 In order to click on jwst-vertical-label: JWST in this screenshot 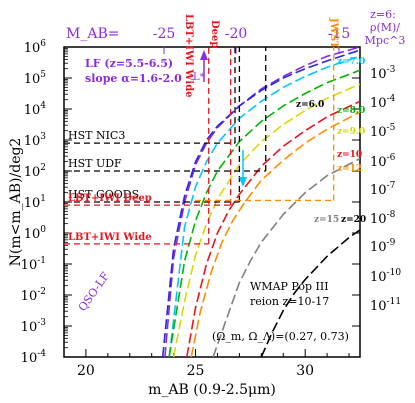, I will do `click(333, 33)`.